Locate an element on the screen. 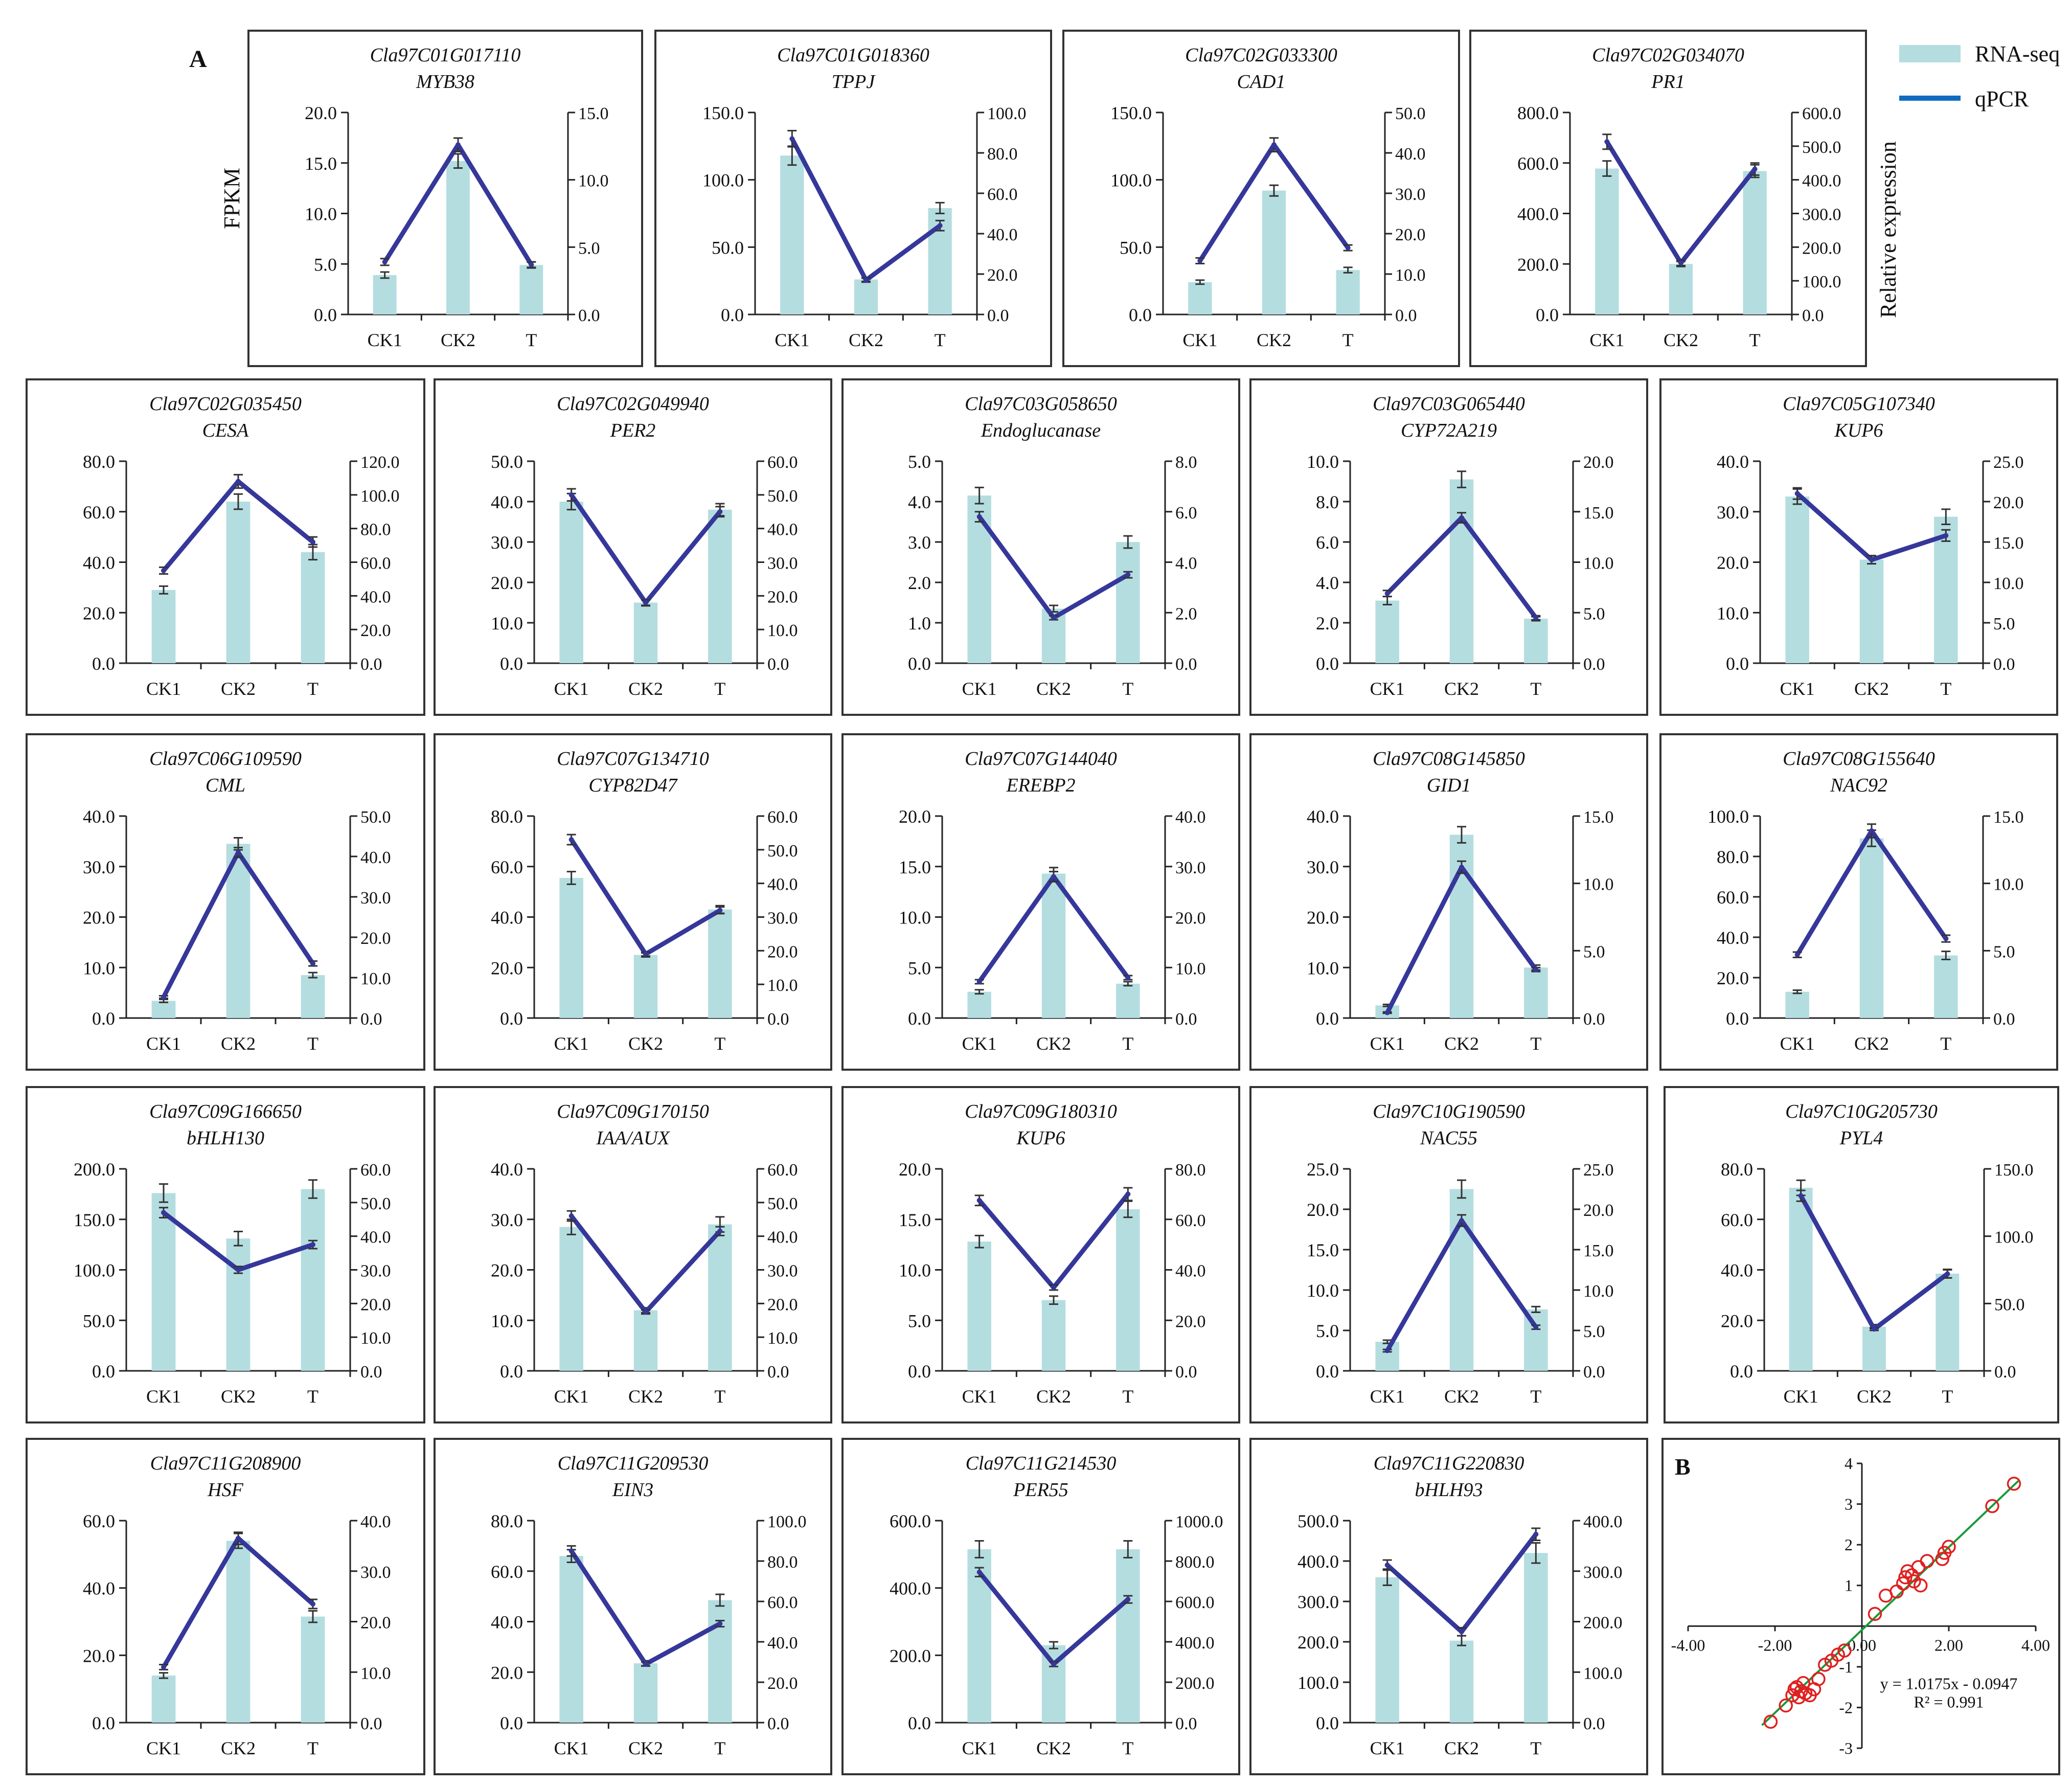 This screenshot has width=2072, height=1785. right-tick-label: 15.0 is located at coordinates (593, 113).